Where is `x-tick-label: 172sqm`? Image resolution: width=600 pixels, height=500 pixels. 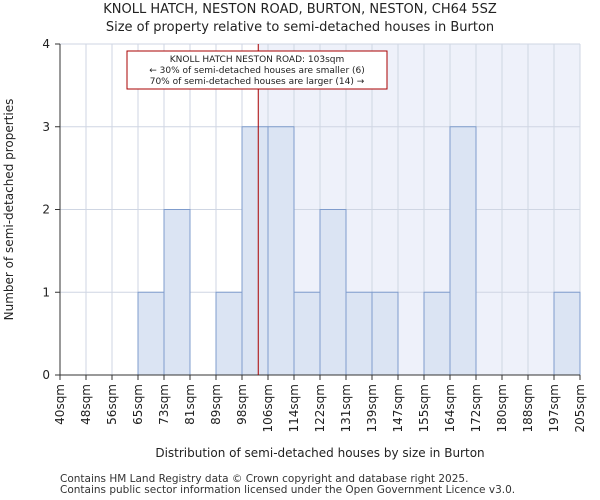
x-tick-label: 172sqm is located at coordinates (476, 408).